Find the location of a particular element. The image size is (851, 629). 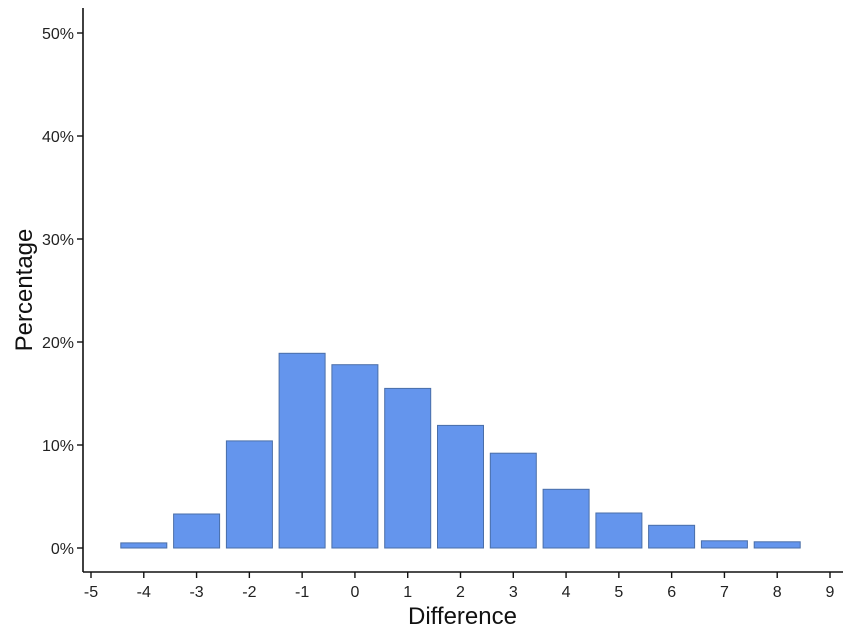

x-tick-label: 2 is located at coordinates (460, 592).